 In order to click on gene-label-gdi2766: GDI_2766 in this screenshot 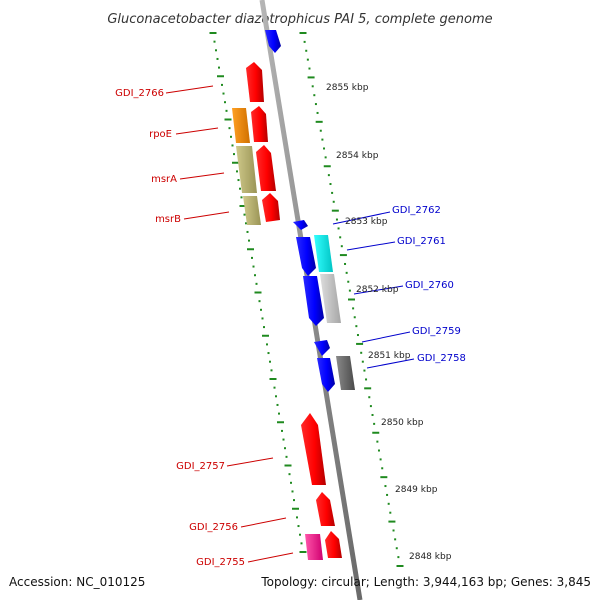, I will do `click(139, 93)`.